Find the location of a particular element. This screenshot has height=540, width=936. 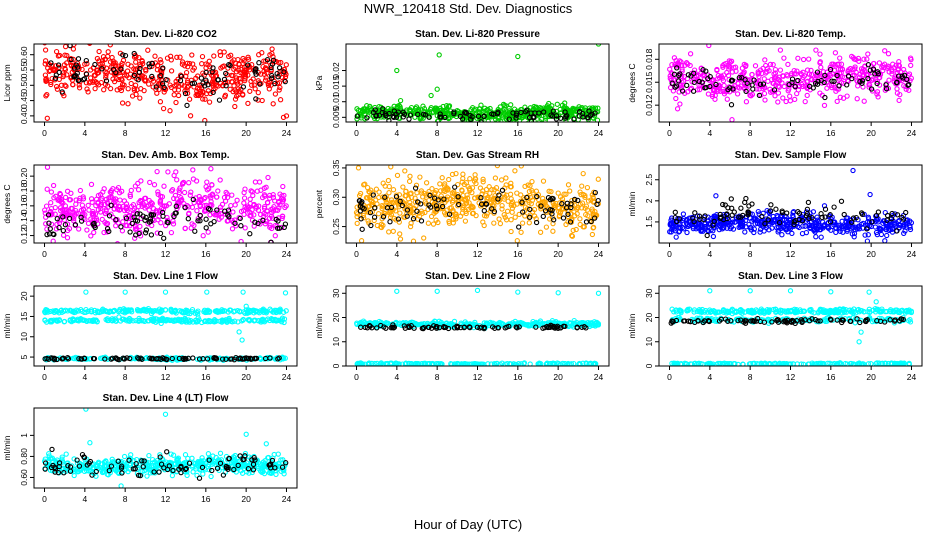

x-tick-label: 12 is located at coordinates (478, 133).